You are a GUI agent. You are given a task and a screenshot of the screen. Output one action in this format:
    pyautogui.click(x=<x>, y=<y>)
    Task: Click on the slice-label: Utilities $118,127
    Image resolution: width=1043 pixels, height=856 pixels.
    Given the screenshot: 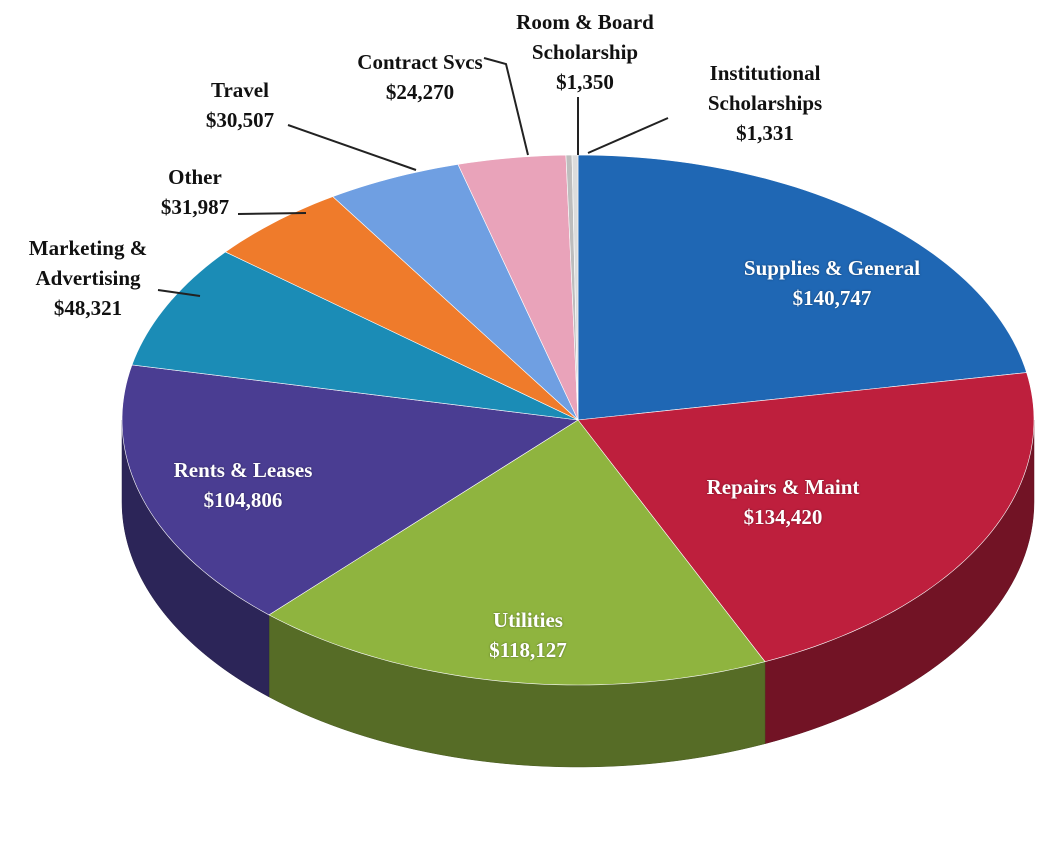 What is the action you would take?
    pyautogui.click(x=528, y=635)
    